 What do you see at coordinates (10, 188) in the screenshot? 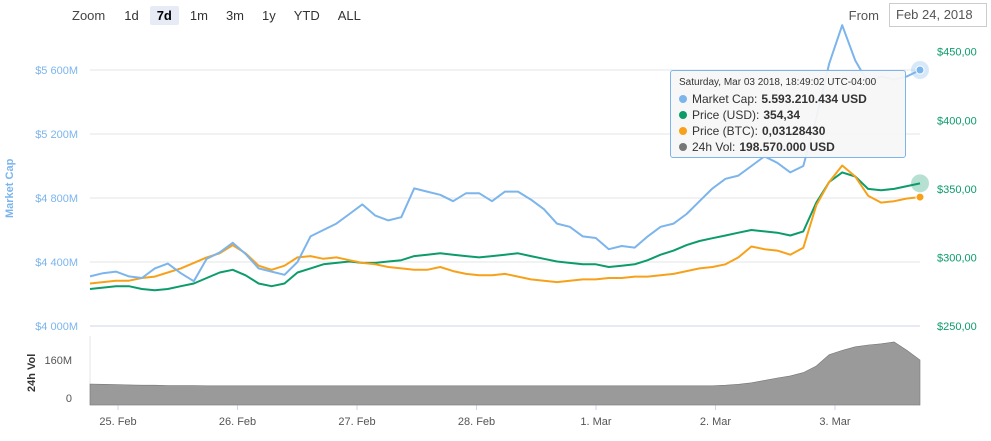
I see `left-axis-title: Market Cap` at bounding box center [10, 188].